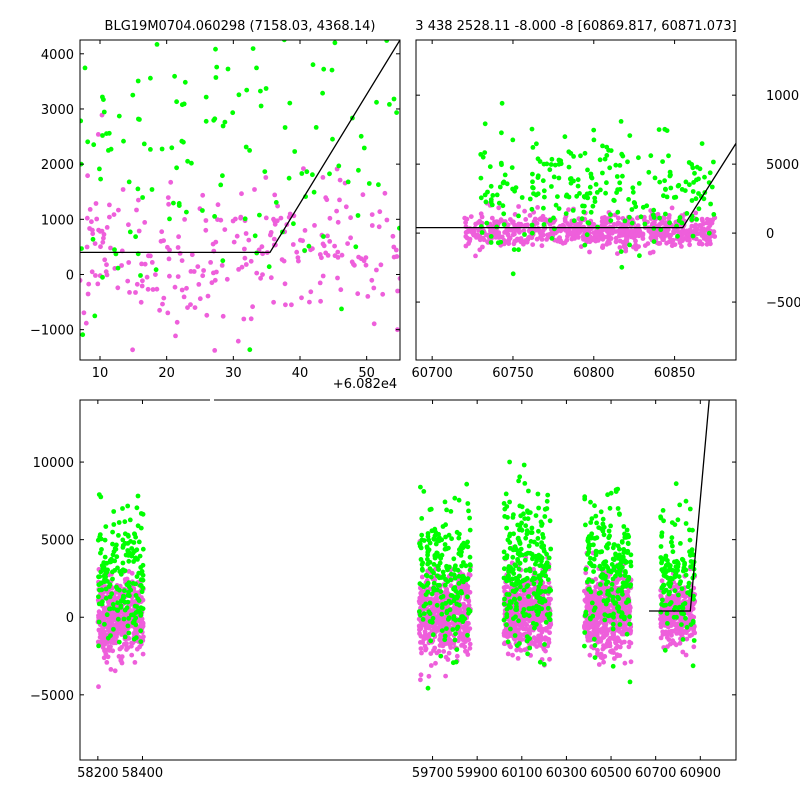 The width and height of the screenshot is (800, 800). Describe the element at coordinates (576, 186) in the screenshot. I see `model-curve` at that location.